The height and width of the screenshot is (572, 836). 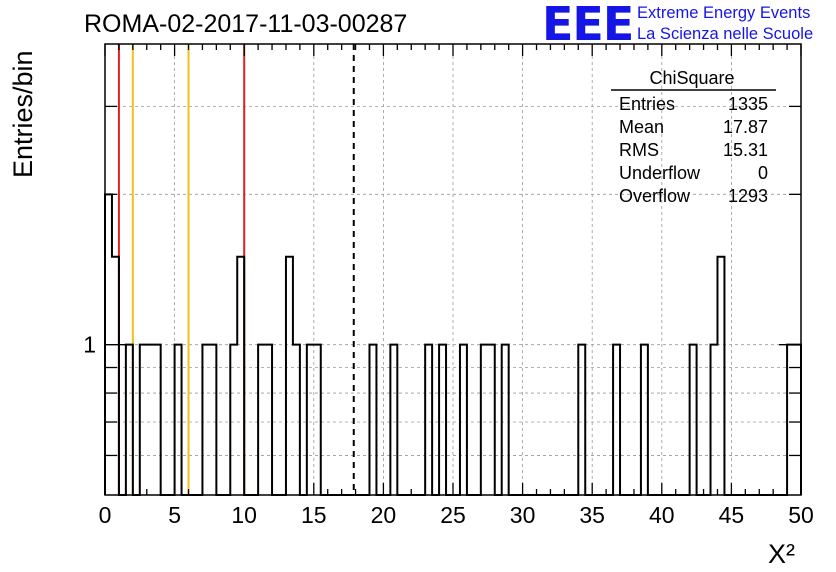 I want to click on y-tick-label: 1, so click(x=89, y=345).